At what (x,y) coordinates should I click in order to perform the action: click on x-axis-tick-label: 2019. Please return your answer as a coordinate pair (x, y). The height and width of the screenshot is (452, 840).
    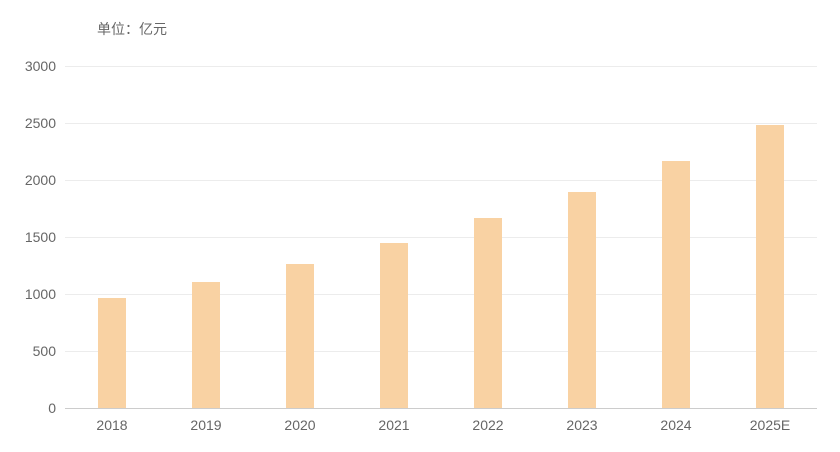
    Looking at the image, I should click on (206, 425).